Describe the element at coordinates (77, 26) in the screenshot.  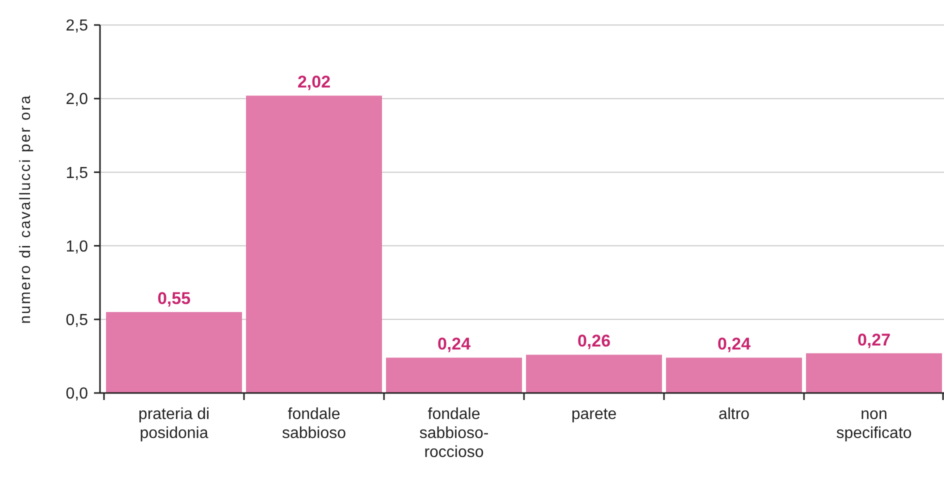
I see `y-tick-label: 2,5` at that location.